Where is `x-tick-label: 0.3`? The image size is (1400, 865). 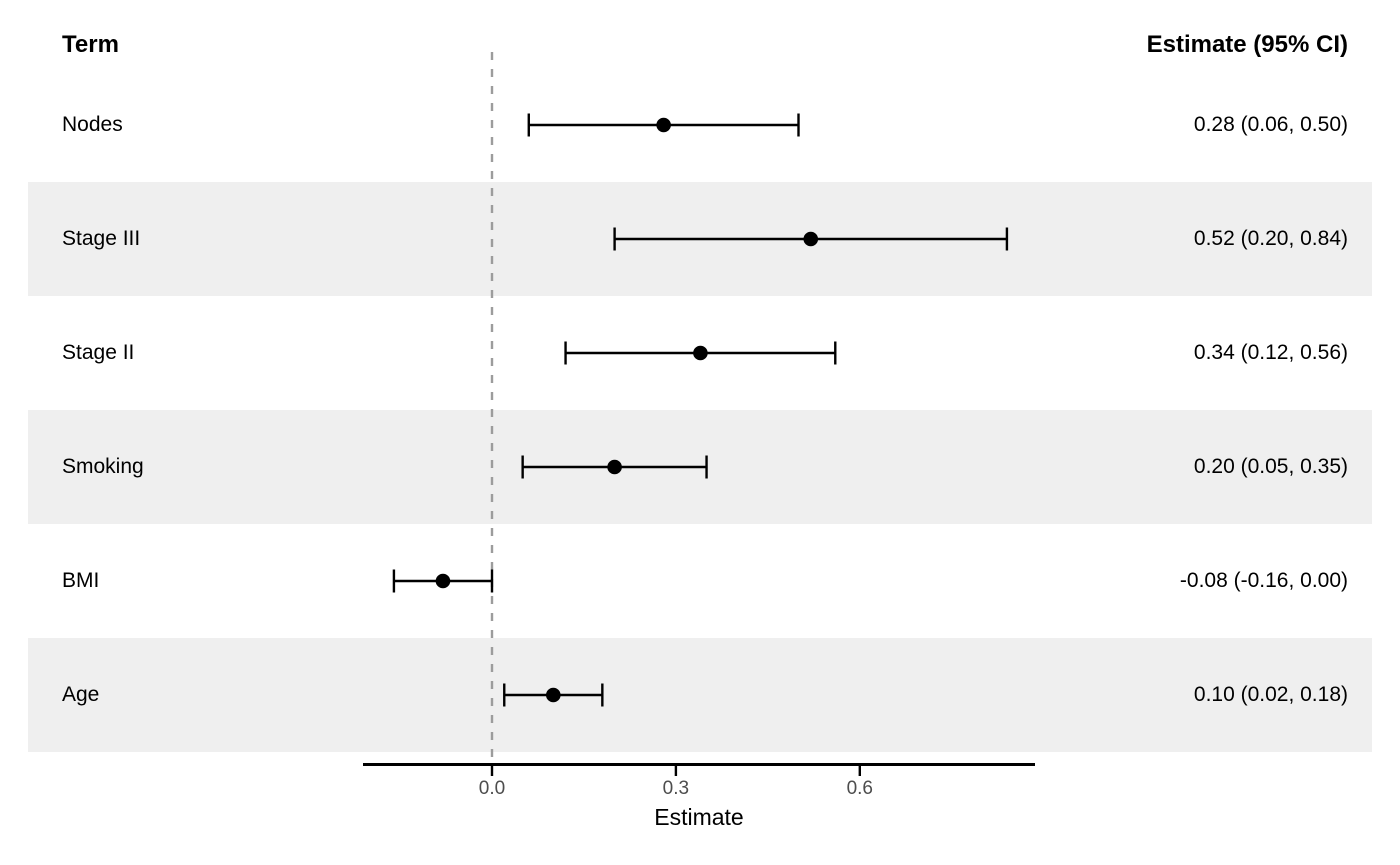
x-tick-label: 0.3 is located at coordinates (676, 788).